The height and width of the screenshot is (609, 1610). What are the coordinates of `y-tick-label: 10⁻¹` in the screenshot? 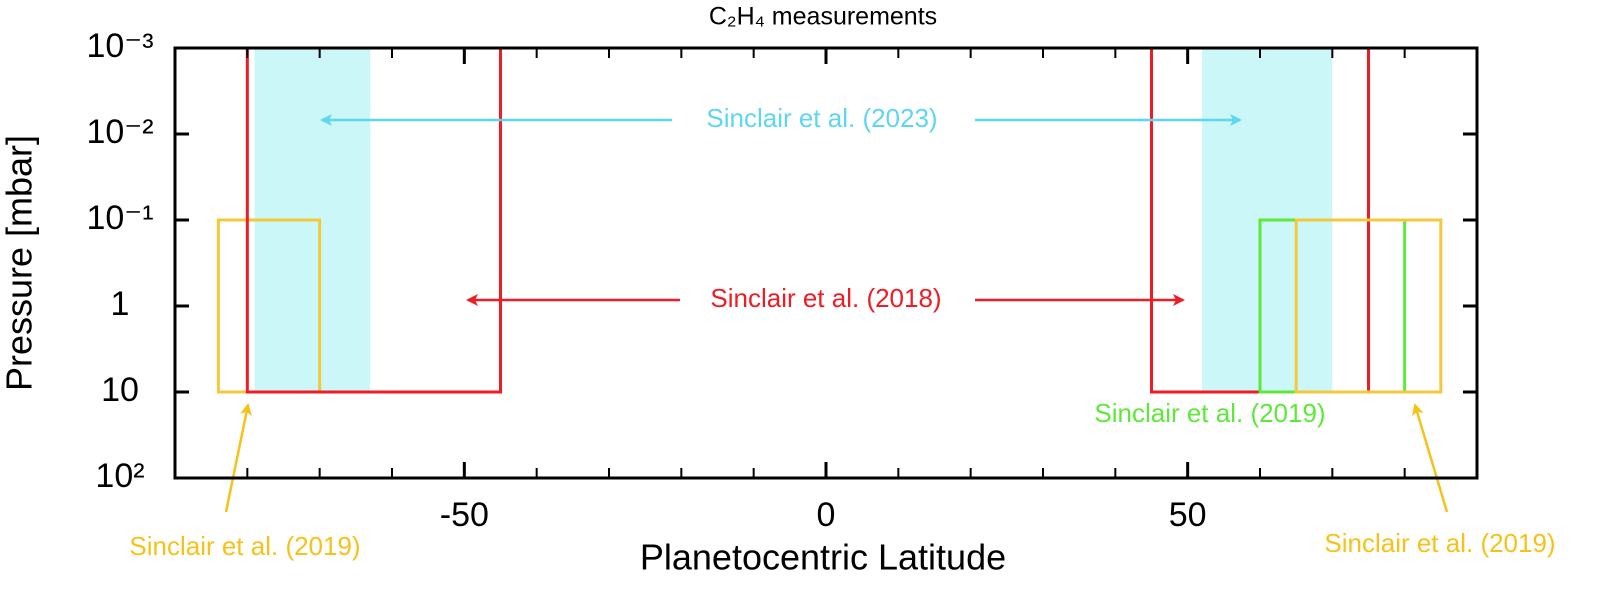 It's located at (119, 218).